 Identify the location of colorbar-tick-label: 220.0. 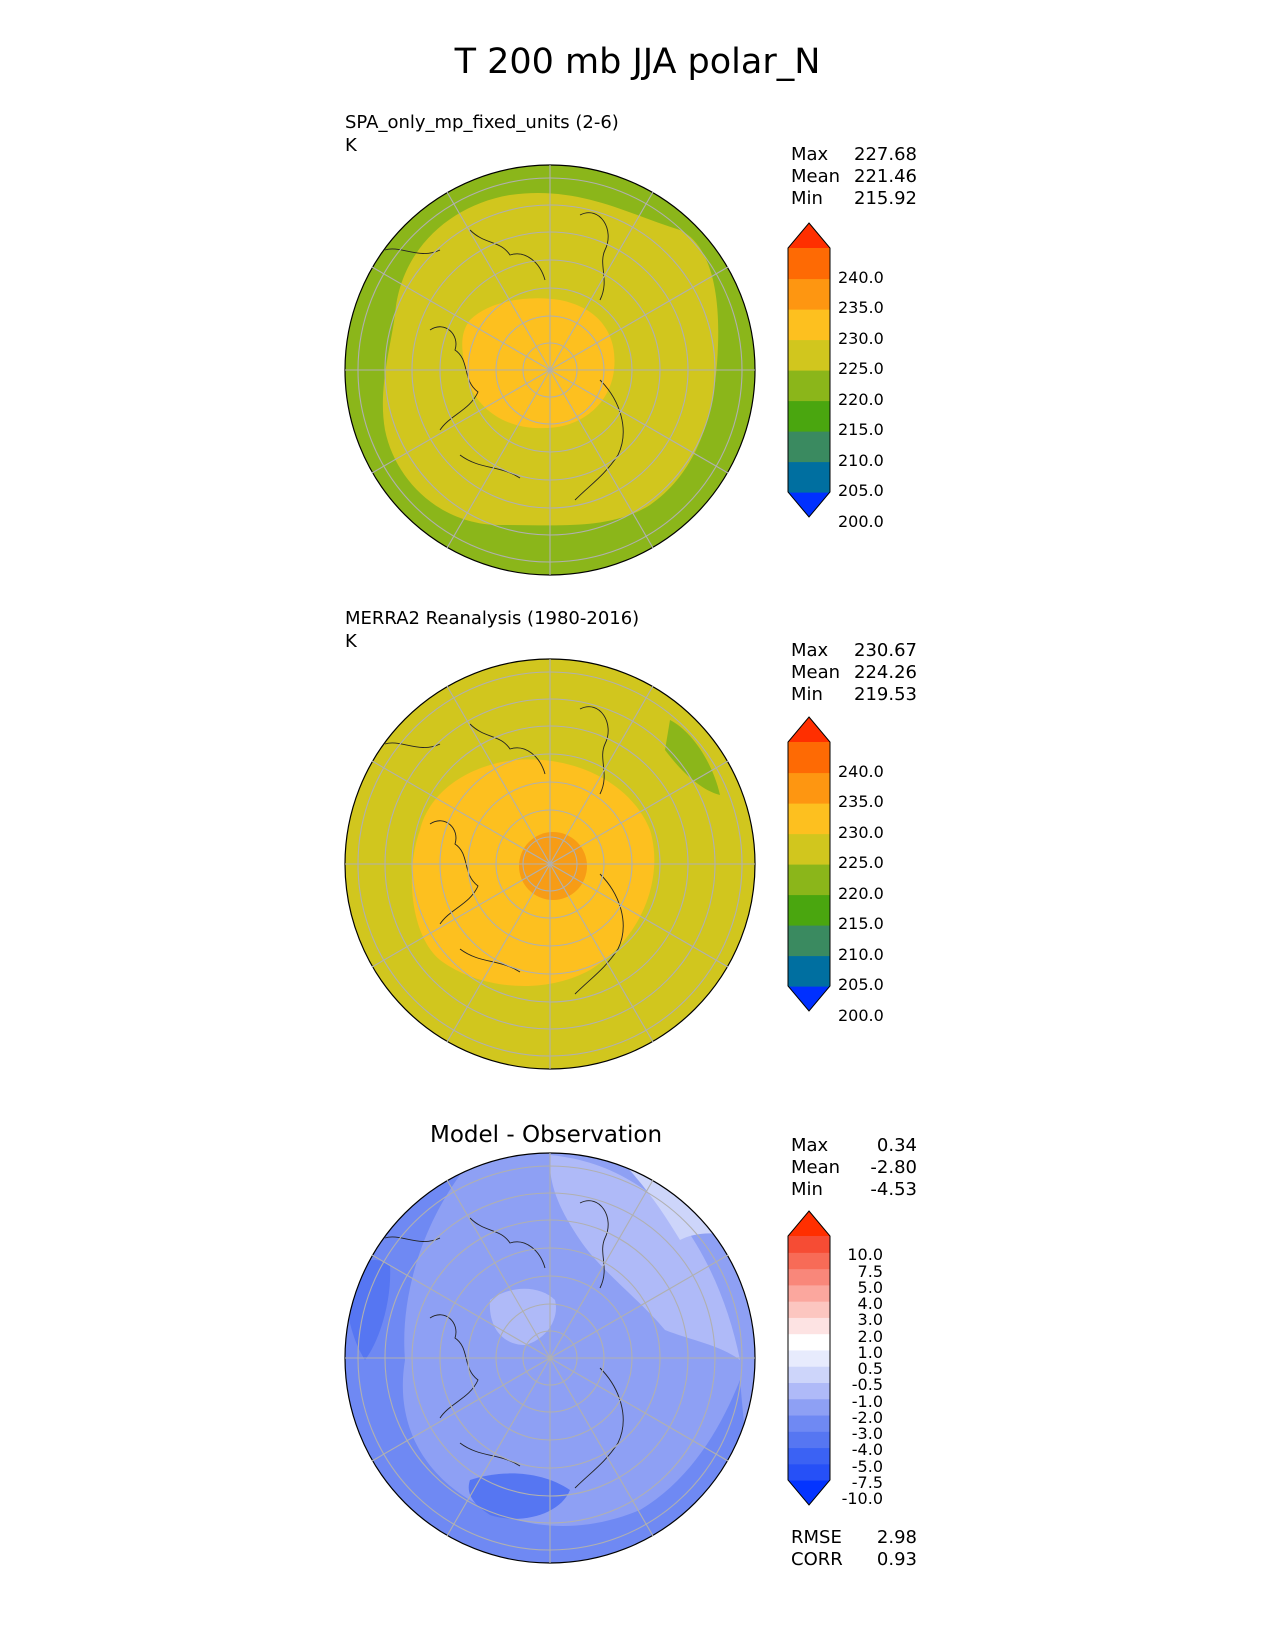
(861, 893).